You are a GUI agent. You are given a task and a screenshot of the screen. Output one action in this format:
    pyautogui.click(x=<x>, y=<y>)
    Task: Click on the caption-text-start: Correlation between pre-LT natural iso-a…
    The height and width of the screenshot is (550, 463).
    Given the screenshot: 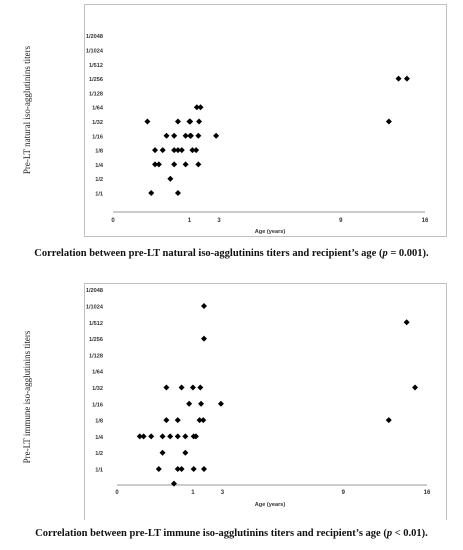 What is the action you would take?
    pyautogui.click(x=208, y=253)
    